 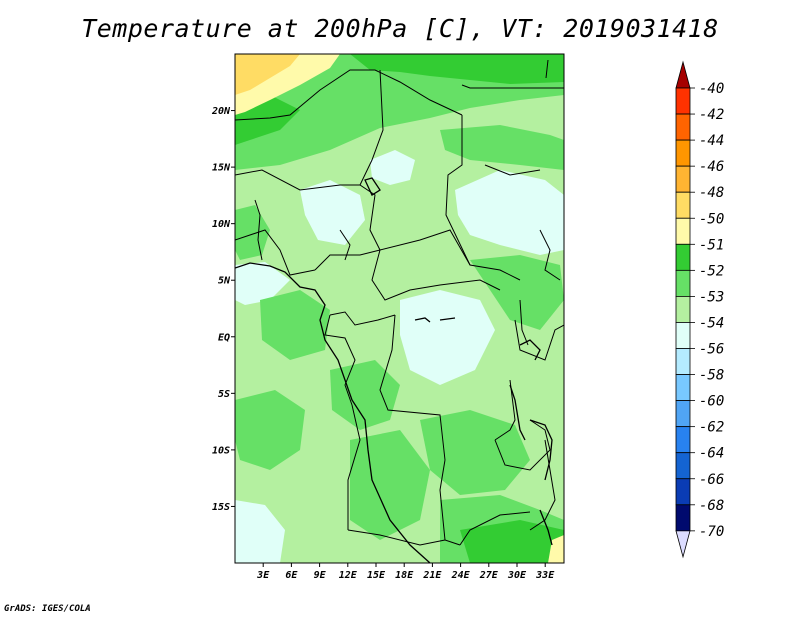 I want to click on colorbar-label: -68, so click(x=711, y=506).